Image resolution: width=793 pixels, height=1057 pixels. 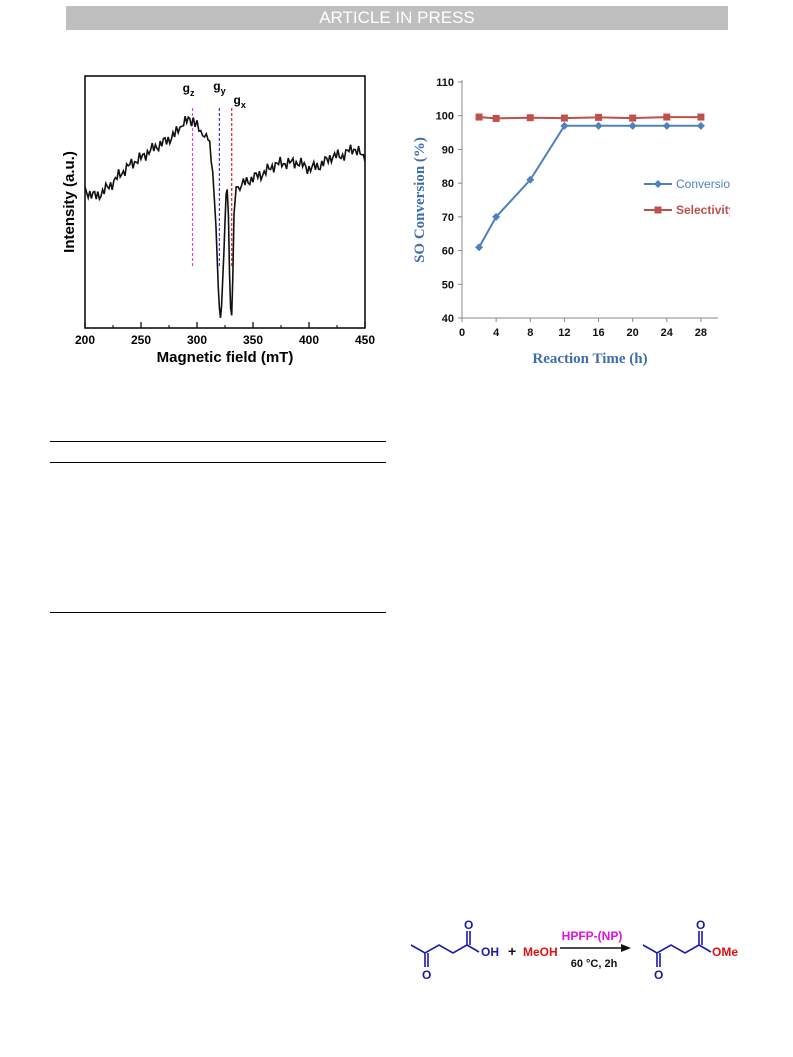 I want to click on legend-conversion-label: Conversion, so click(x=703, y=184).